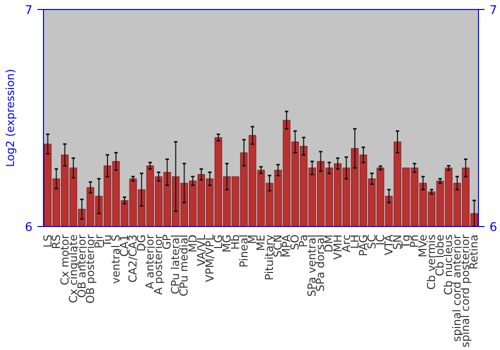  Describe the element at coordinates (474, 252) in the screenshot. I see `x-tick-label: Retina` at that location.